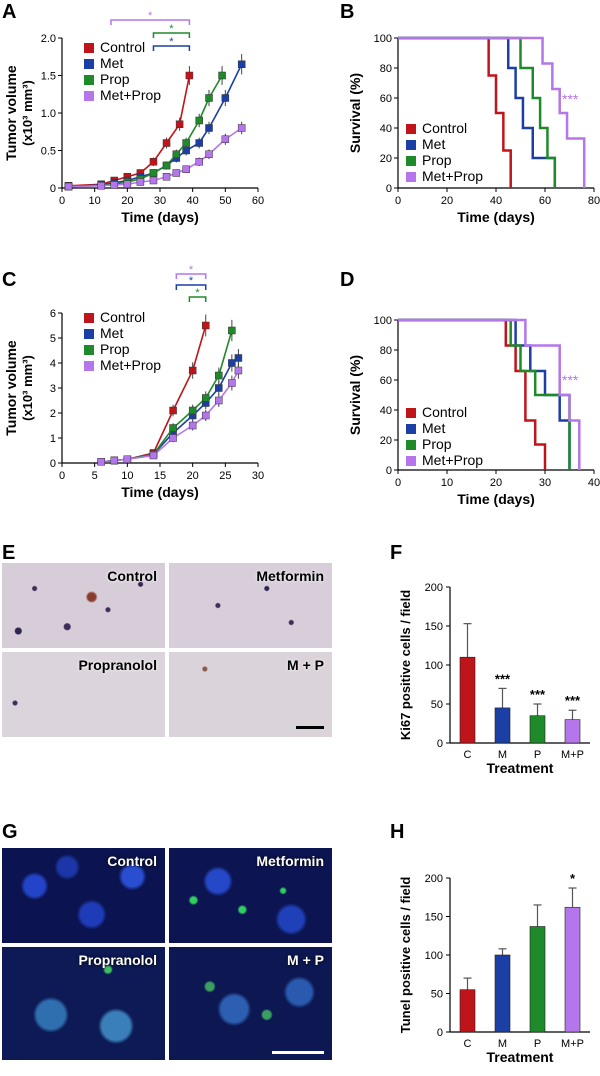 The width and height of the screenshot is (600, 1076). I want to click on legend-label: Met+Prop, so click(130, 365).